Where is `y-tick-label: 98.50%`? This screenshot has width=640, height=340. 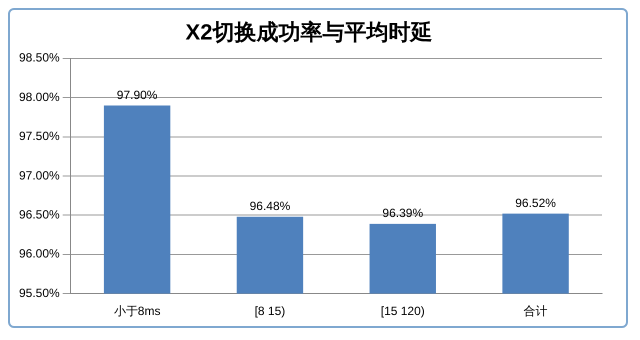
y-tick-label: 98.50% is located at coordinates (39, 57).